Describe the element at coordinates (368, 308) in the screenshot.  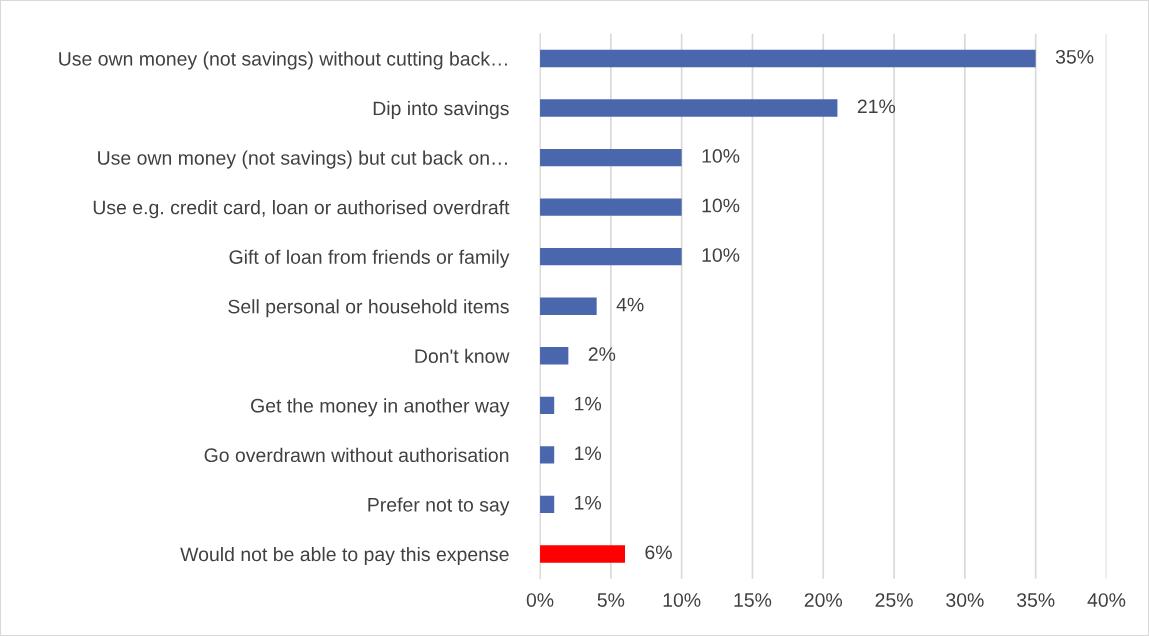
I see `y-tick-label: Sell personal or household items` at that location.